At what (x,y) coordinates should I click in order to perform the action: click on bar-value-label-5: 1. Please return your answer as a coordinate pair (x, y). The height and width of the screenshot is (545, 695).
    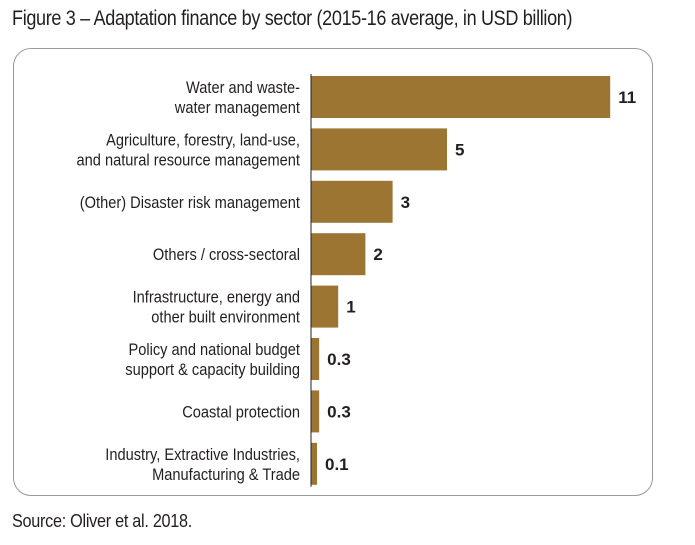
    Looking at the image, I should click on (350, 307).